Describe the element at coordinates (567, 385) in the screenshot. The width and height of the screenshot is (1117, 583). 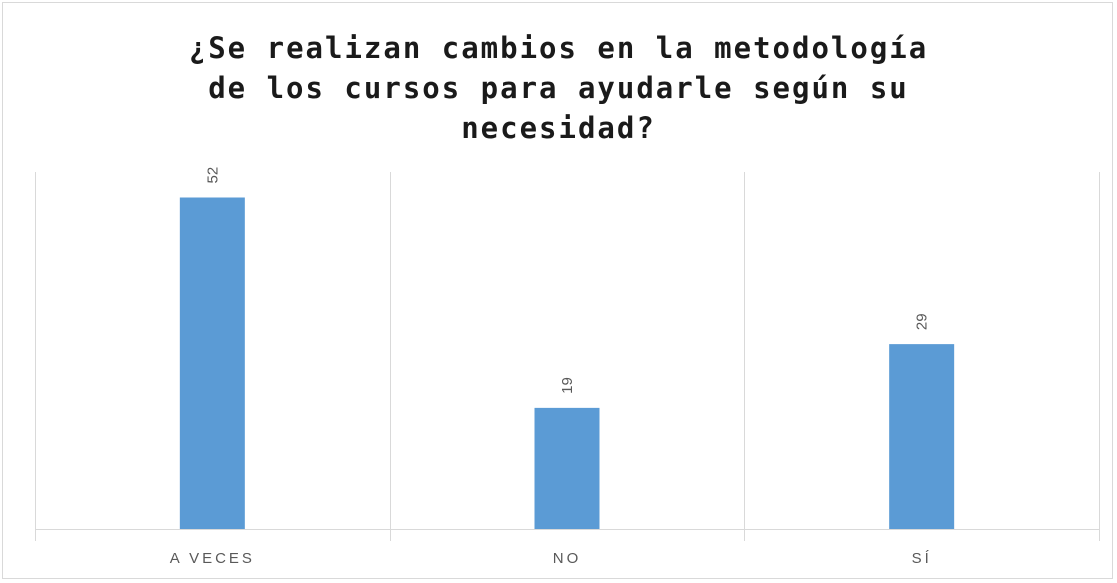
I see `data-label: 19` at that location.